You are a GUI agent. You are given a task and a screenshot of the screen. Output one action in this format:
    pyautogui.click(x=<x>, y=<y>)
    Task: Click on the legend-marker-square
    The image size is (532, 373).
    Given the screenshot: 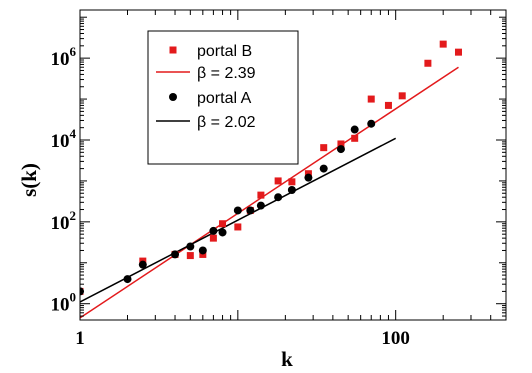 What is the action you would take?
    pyautogui.click(x=173, y=50)
    